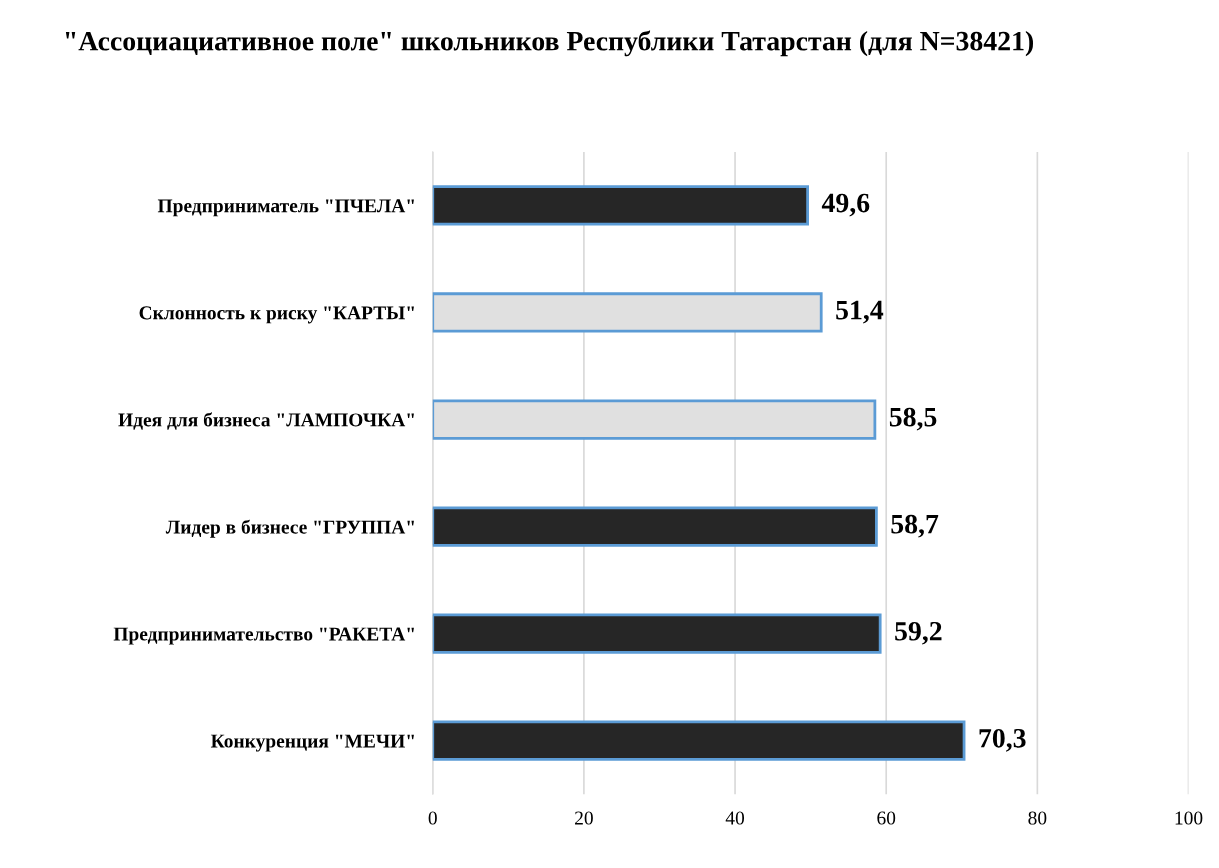 The width and height of the screenshot is (1219, 868). Describe the element at coordinates (845, 205) in the screenshot. I see `data-label: 49,6` at that location.